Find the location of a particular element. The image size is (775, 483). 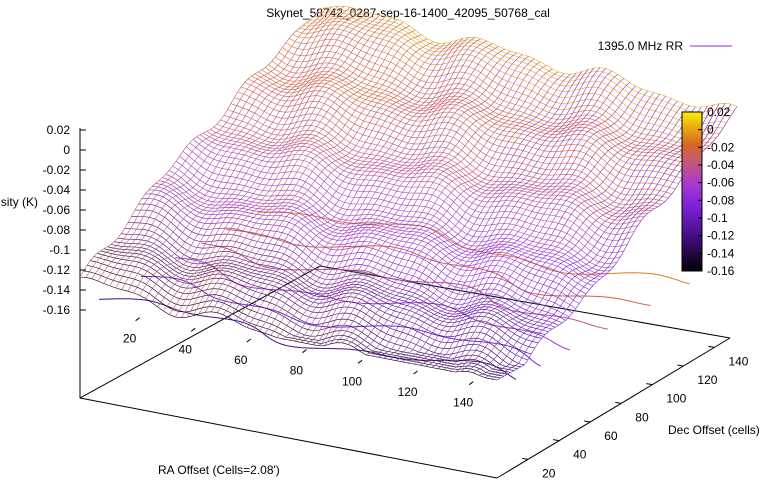

colorbar-tick-label: -0.04 is located at coordinates (721, 165).